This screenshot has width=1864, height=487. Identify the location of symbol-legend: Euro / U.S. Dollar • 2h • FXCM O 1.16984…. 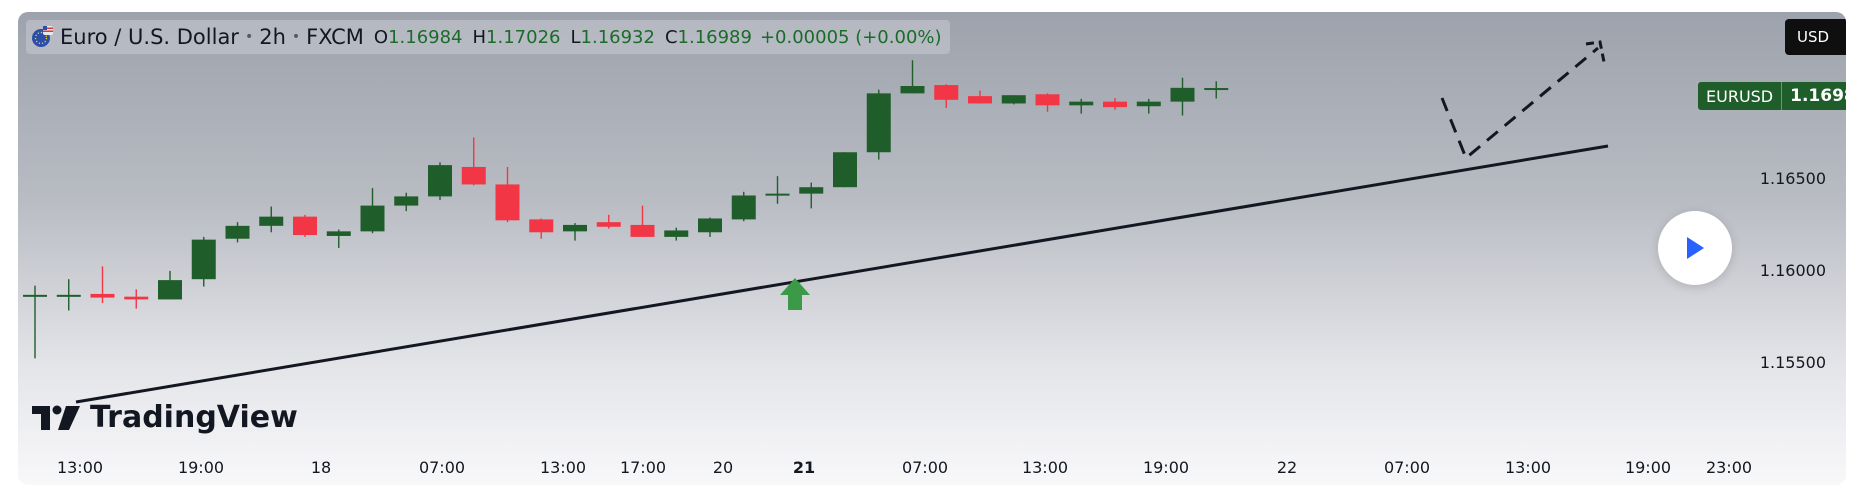
(488, 37).